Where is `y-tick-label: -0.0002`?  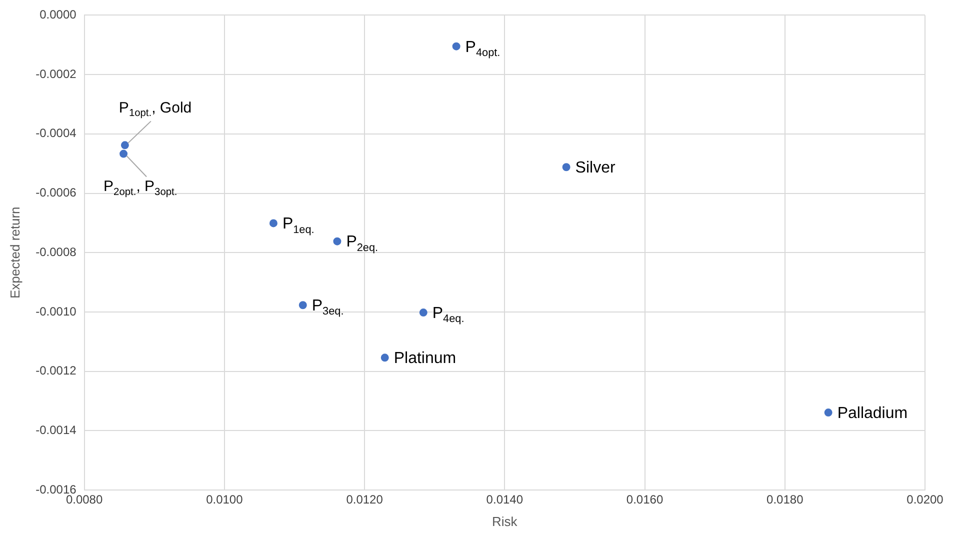 y-tick-label: -0.0002 is located at coordinates (56, 73).